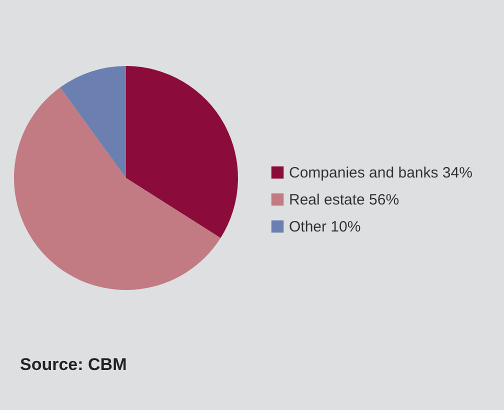 The height and width of the screenshot is (410, 504). What do you see at coordinates (325, 227) in the screenshot?
I see `legend-label: Other 10%` at bounding box center [325, 227].